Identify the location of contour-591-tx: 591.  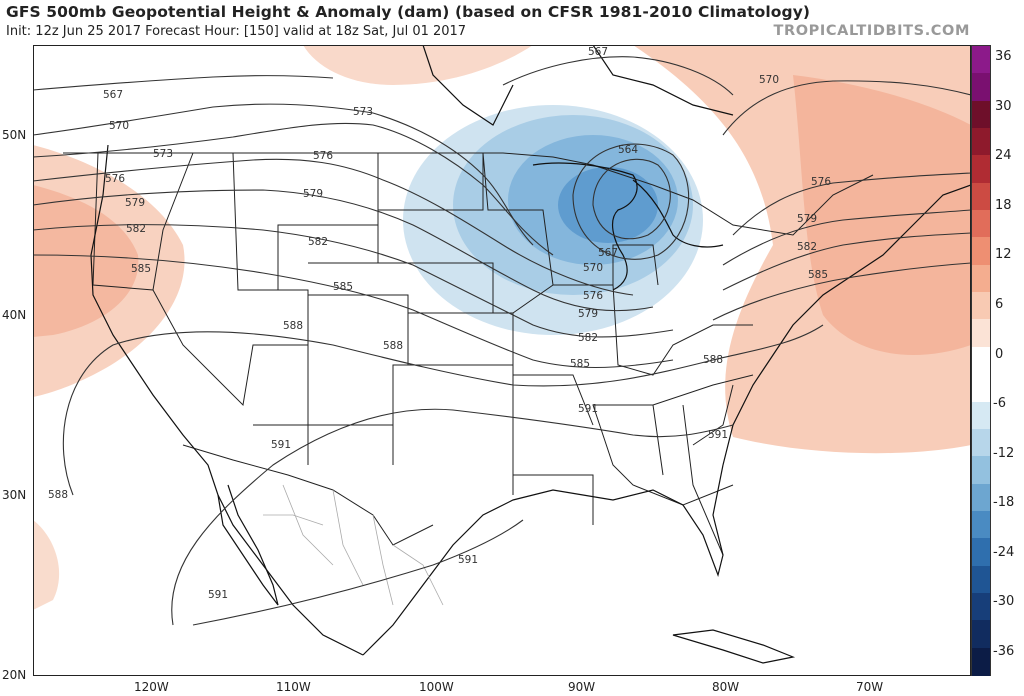
(588, 409).